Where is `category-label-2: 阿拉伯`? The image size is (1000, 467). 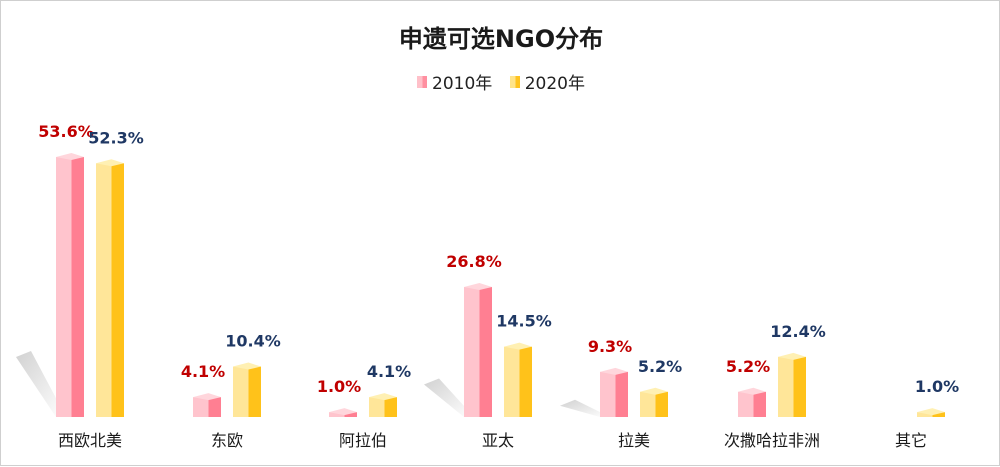
category-label-2: 阿拉伯 is located at coordinates (363, 440).